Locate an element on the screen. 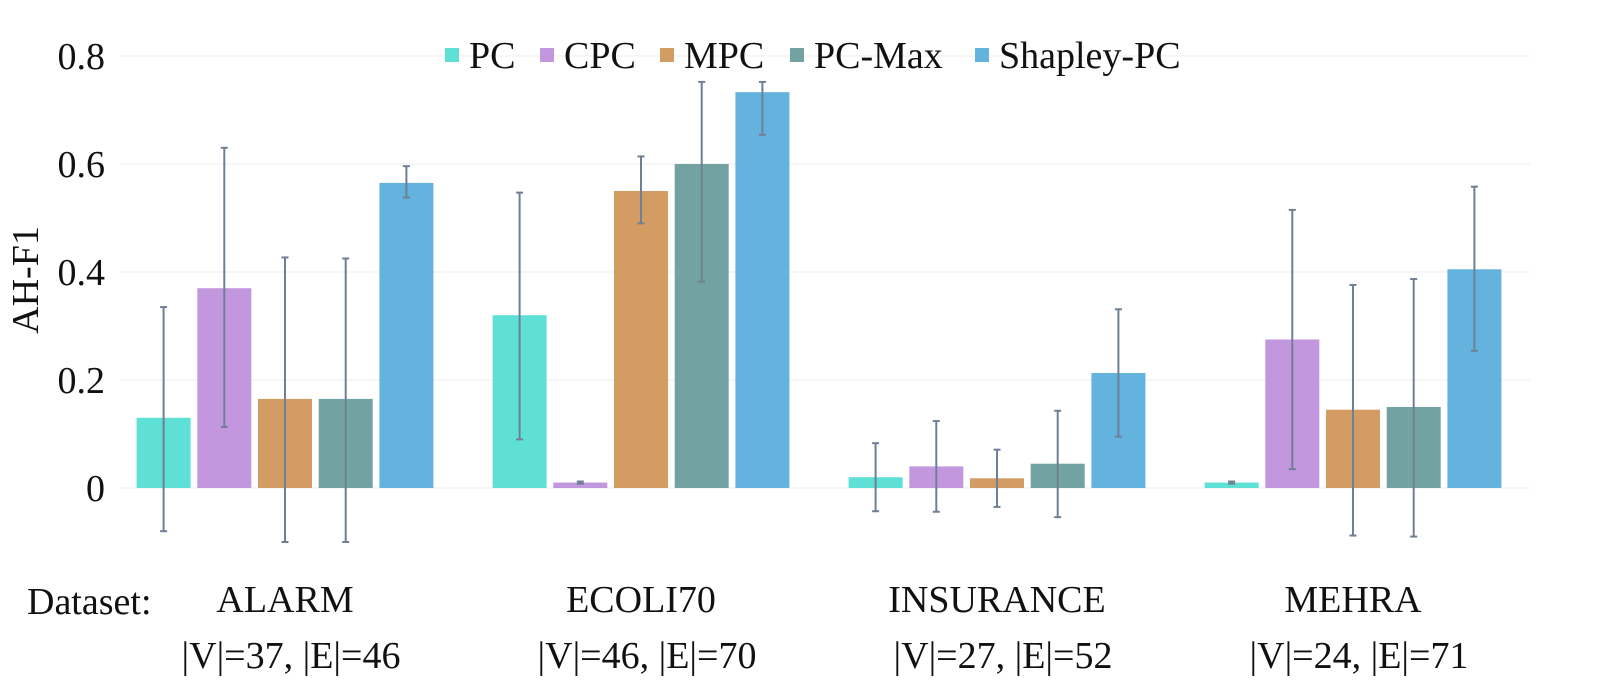 The image size is (1600, 700). bar-mpc-ecoli70 is located at coordinates (641, 339).